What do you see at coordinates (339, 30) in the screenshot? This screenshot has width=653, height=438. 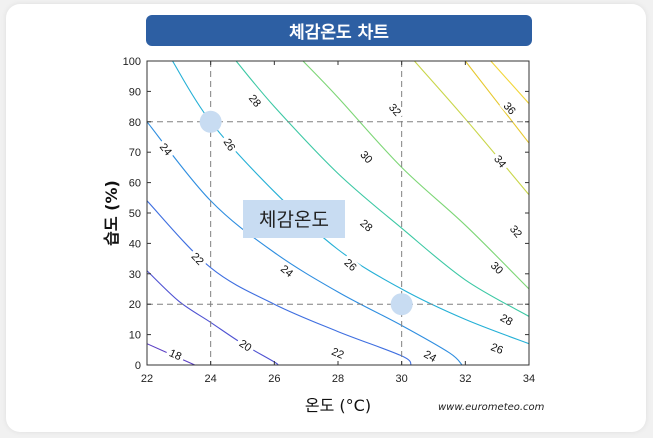 I see `chart-title: 체감온도 차트` at bounding box center [339, 30].